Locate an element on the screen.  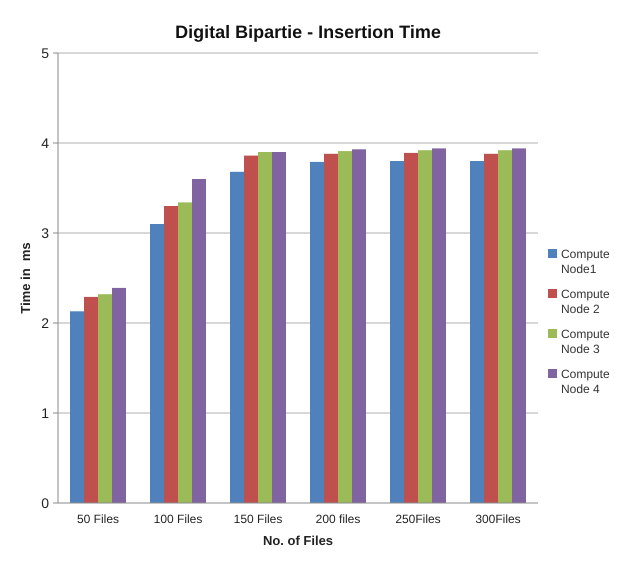
y-tick-label: 1 is located at coordinates (45, 413).